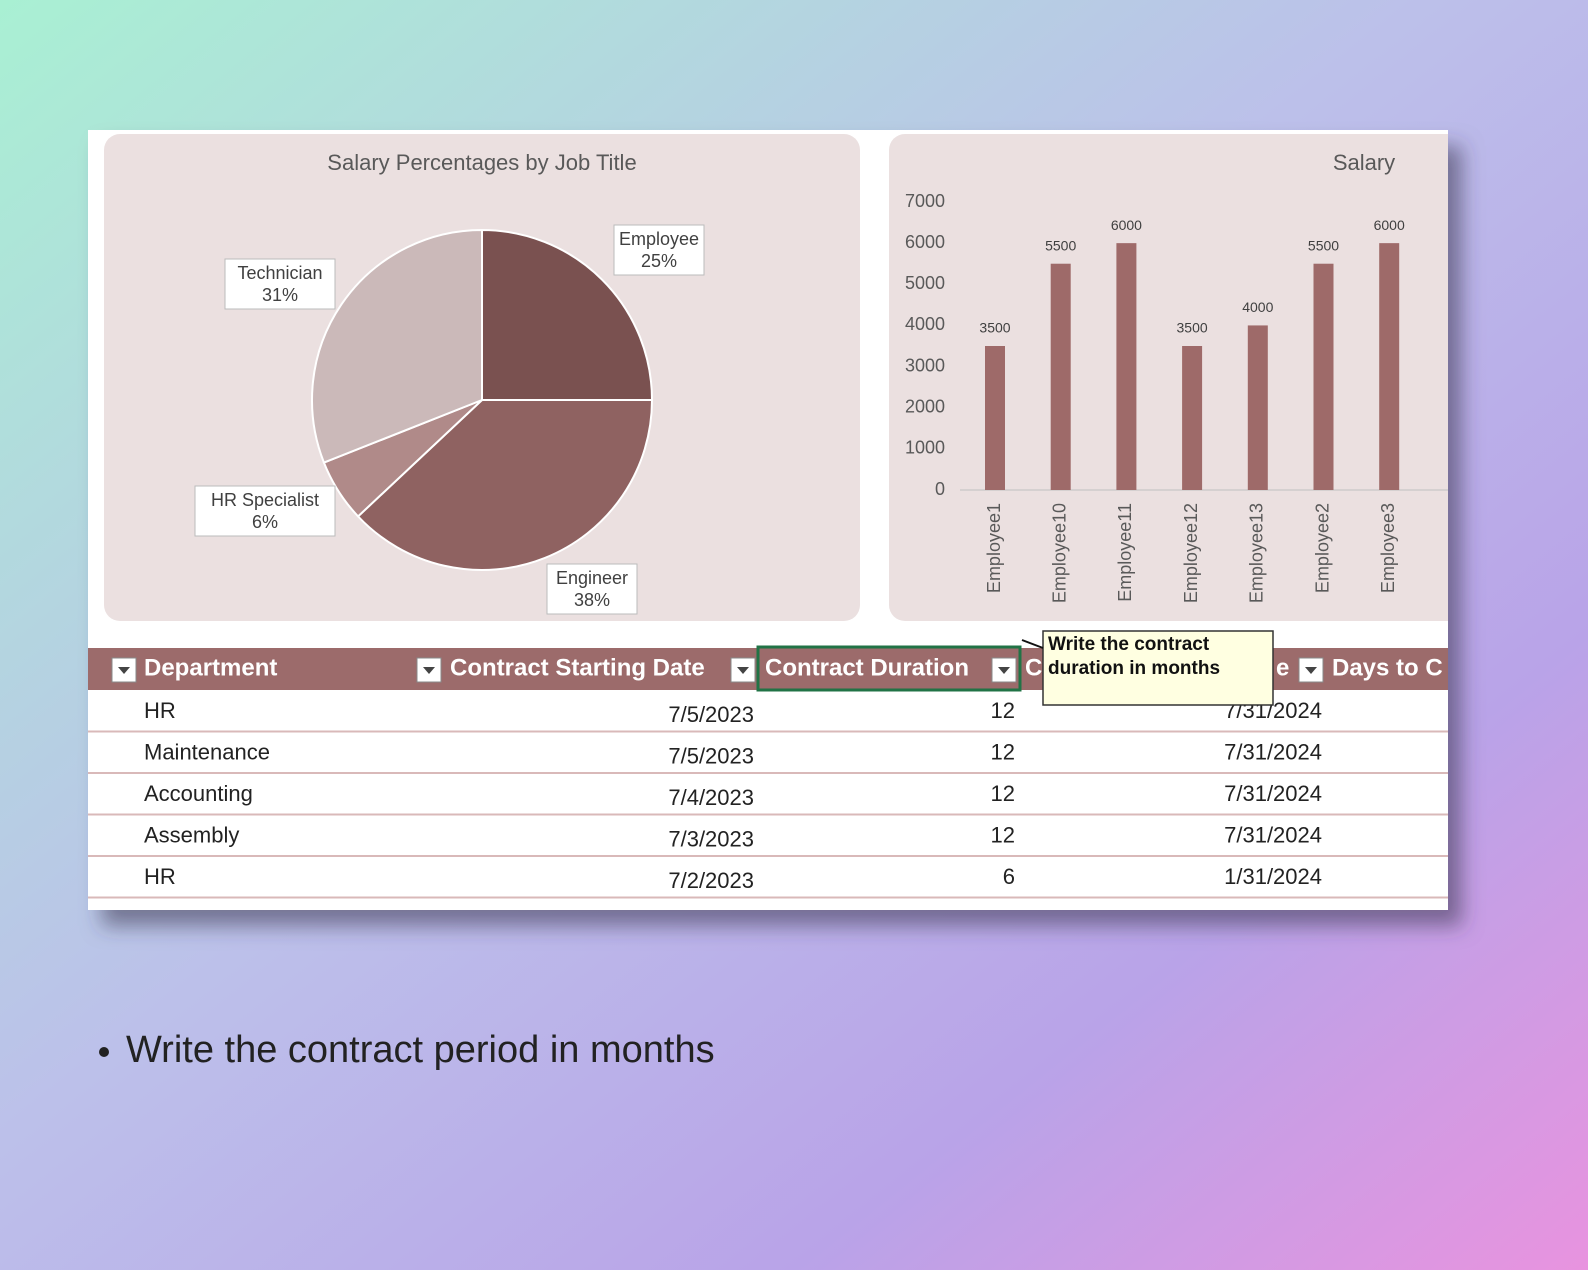 This screenshot has height=1270, width=1588. What do you see at coordinates (1322, 548) in the screenshot?
I see `x-tick-label: Employee2` at bounding box center [1322, 548].